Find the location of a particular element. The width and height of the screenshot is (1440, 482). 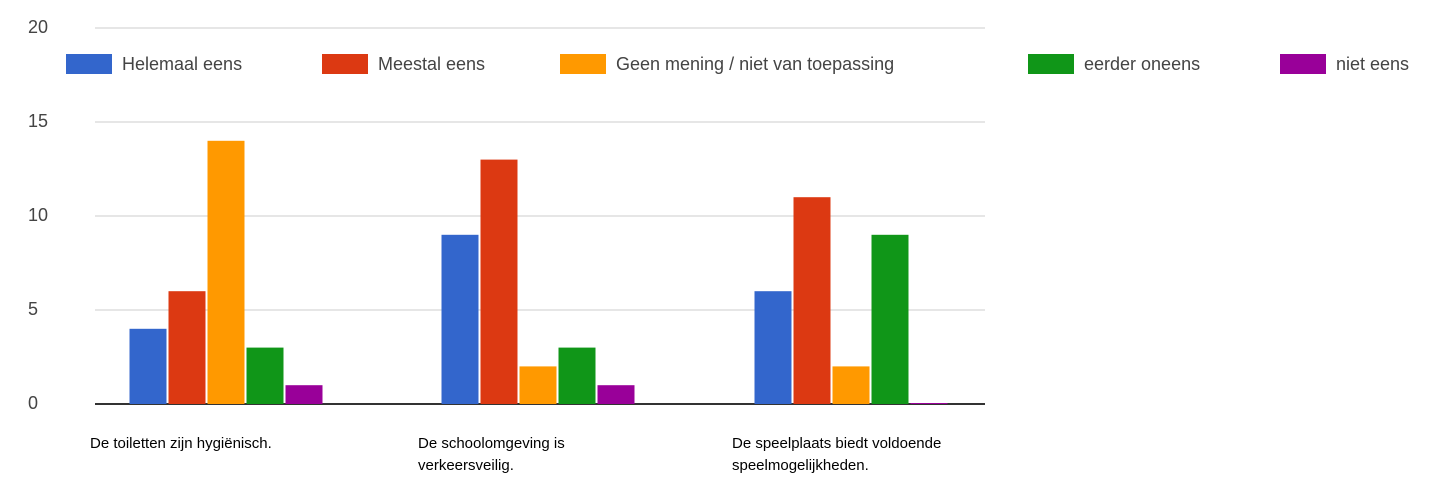

y-tick-label: 0 is located at coordinates (33, 403).